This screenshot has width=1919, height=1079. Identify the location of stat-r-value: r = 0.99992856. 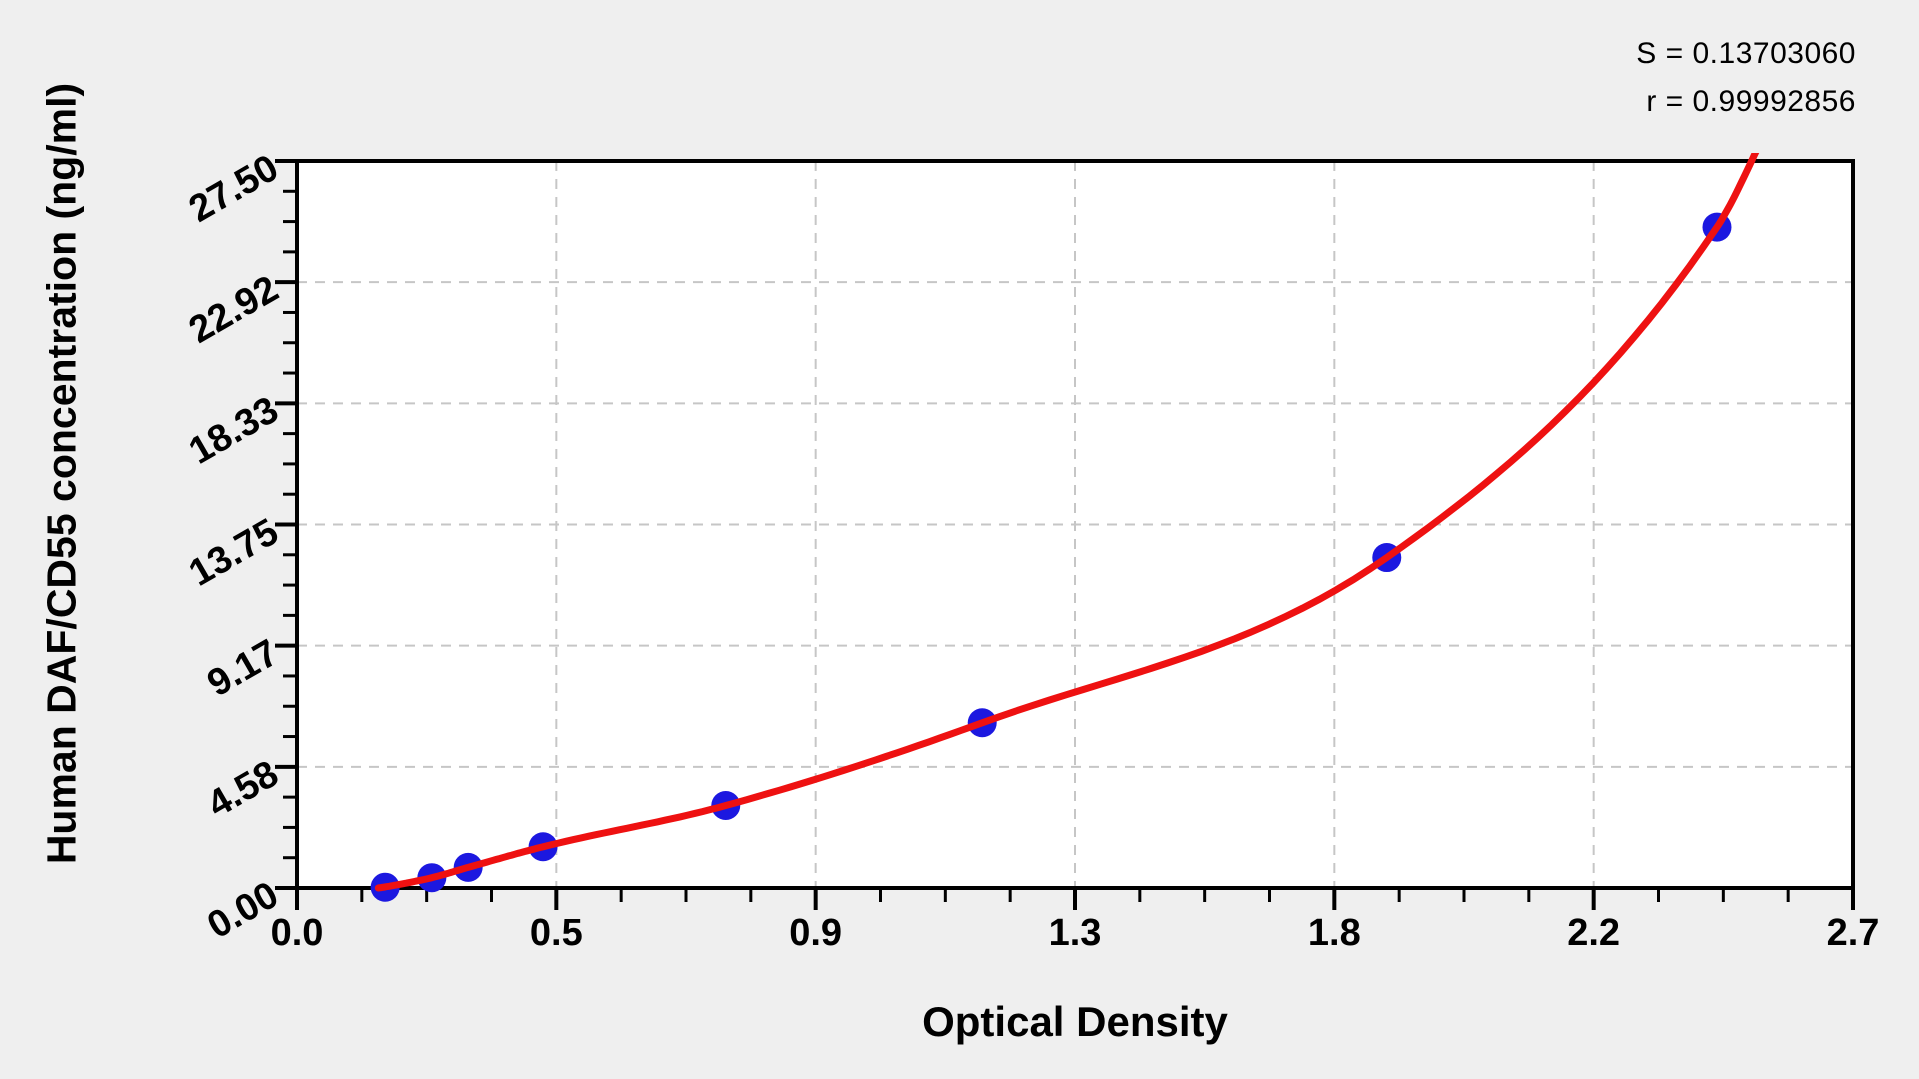
(1751, 101).